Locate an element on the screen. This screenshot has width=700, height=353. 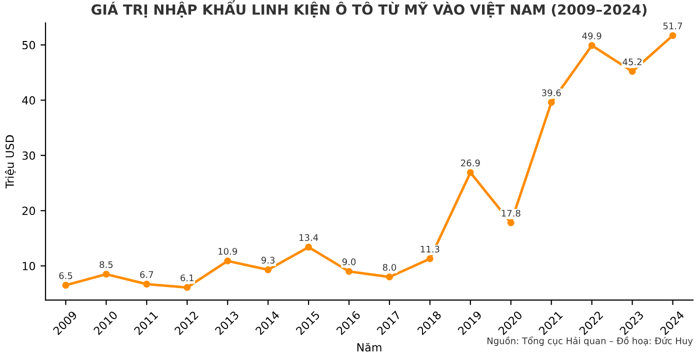
y-axis-title: Triệu USD is located at coordinates (10, 162).